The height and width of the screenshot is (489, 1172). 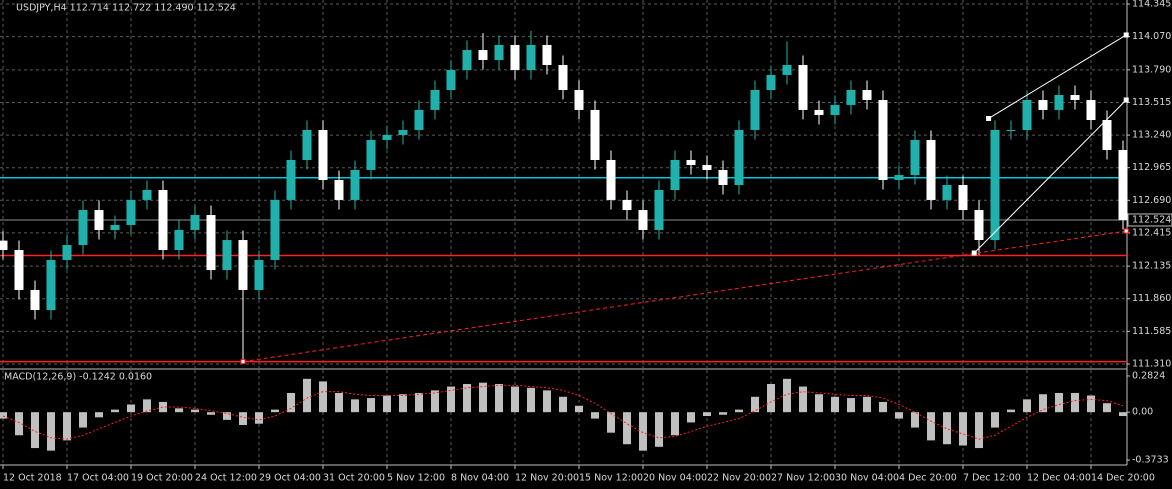 What do you see at coordinates (1151, 102) in the screenshot?
I see `y-tick-label: 113.515` at bounding box center [1151, 102].